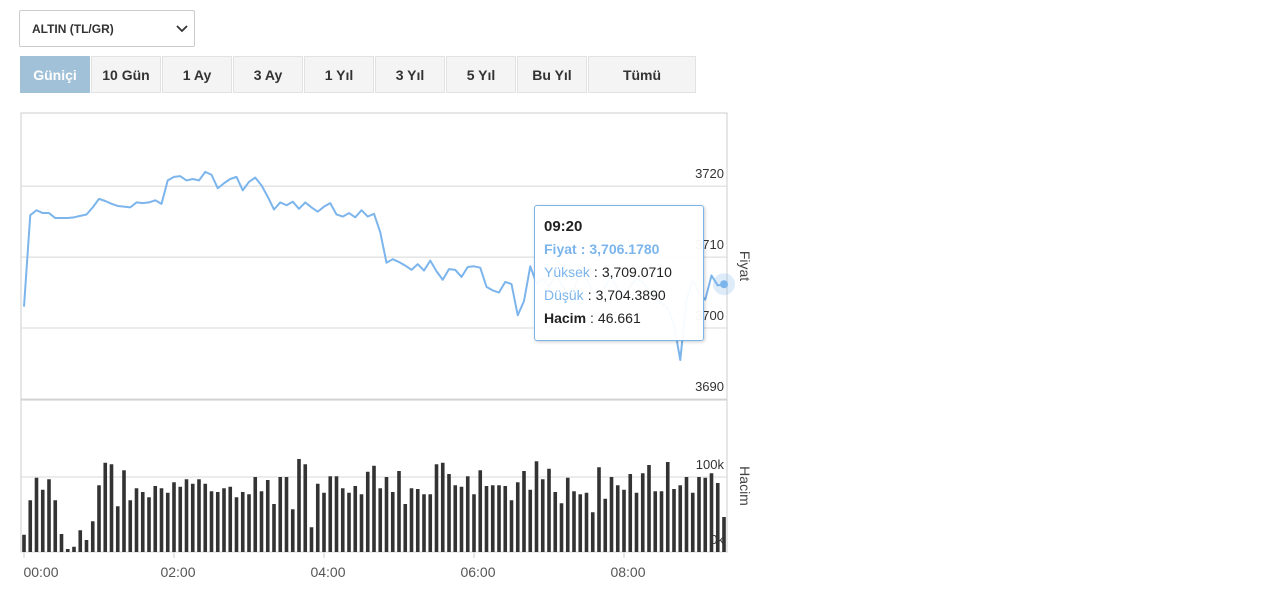 The width and height of the screenshot is (1280, 601). I want to click on x-tick-label: 02:00, so click(177, 572).